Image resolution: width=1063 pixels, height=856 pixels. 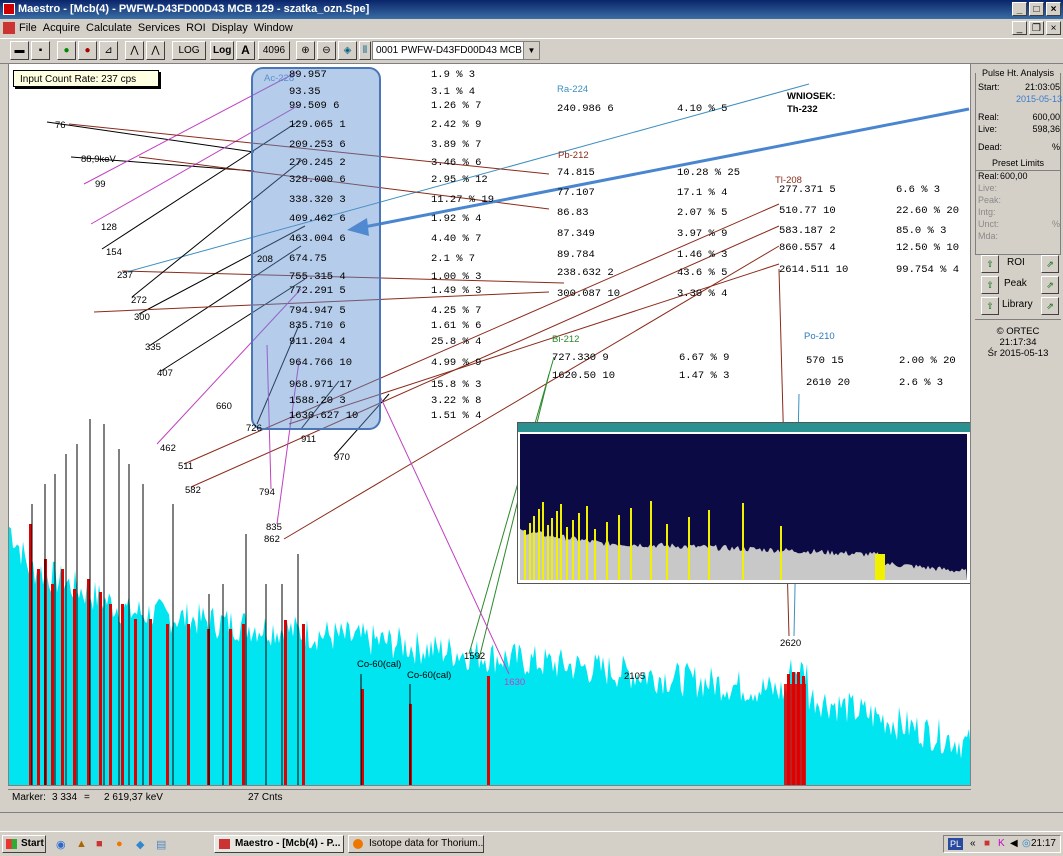 I want to click on peak-label: 2105, so click(x=635, y=676).